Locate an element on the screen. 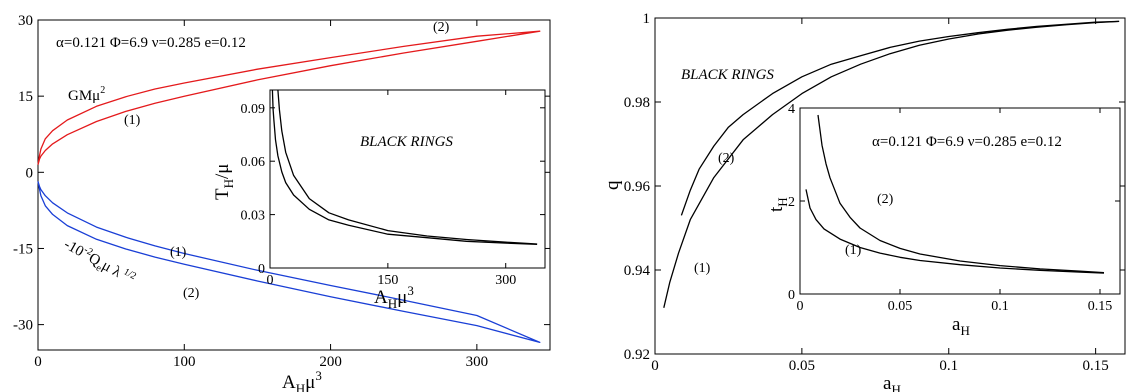 The width and height of the screenshot is (1134, 392). right-inset-plot-frame is located at coordinates (960, 201).